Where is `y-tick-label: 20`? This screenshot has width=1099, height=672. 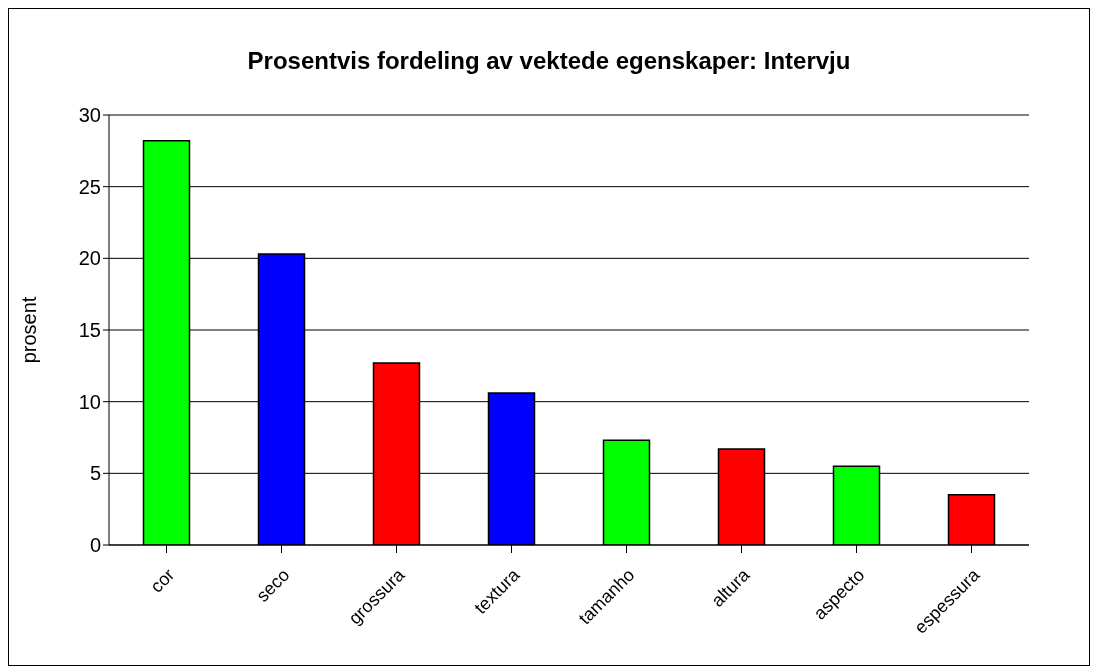 y-tick-label: 20 is located at coordinates (89, 258).